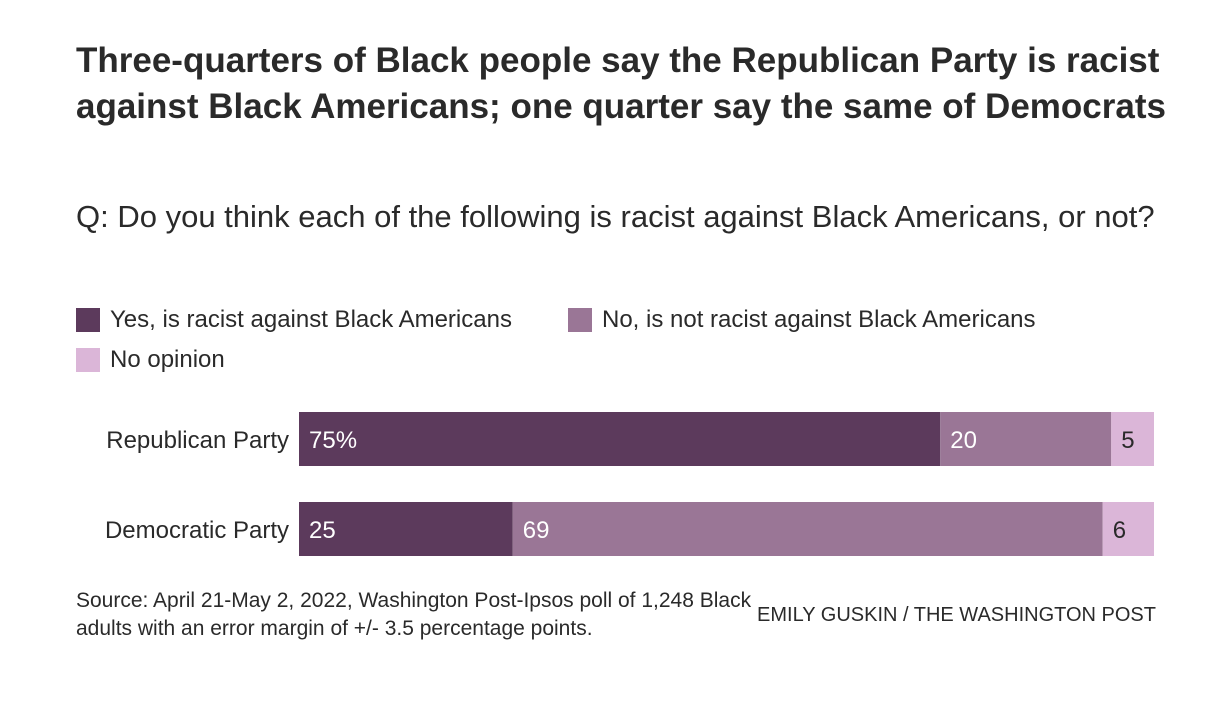  I want to click on legend-label-yes: Yes, is racist against Black Americans, so click(311, 319).